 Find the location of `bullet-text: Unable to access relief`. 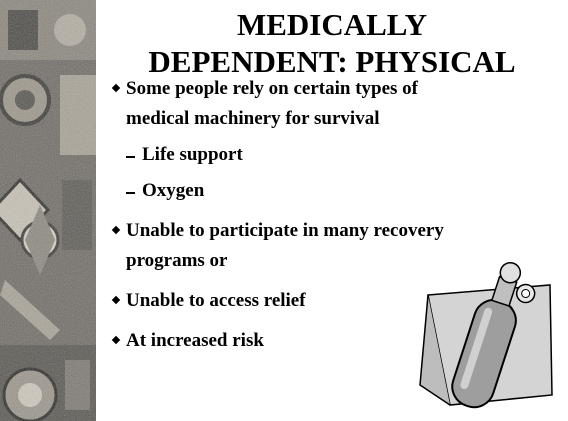

bullet-text: Unable to access relief is located at coordinates (216, 300).